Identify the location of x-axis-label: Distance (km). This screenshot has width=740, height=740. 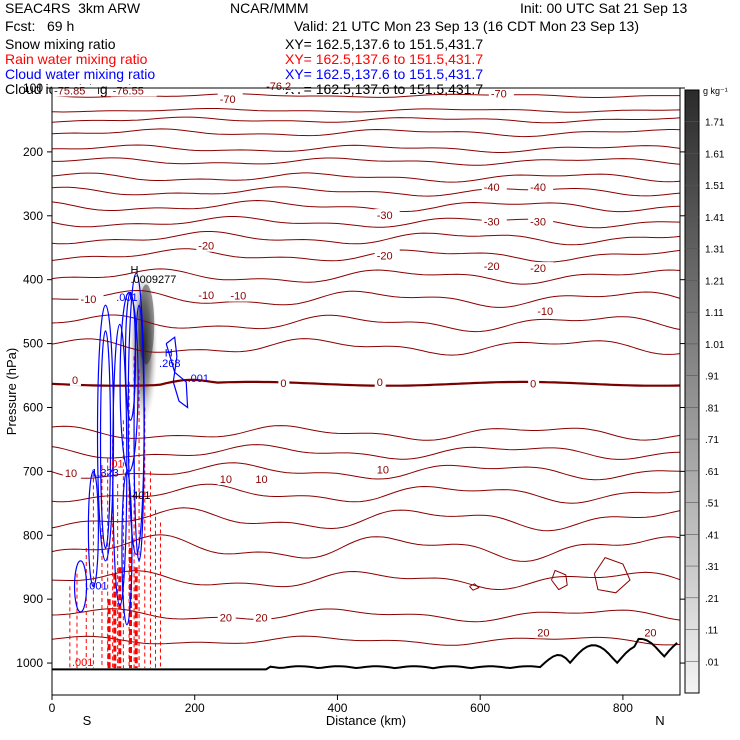
(366, 720).